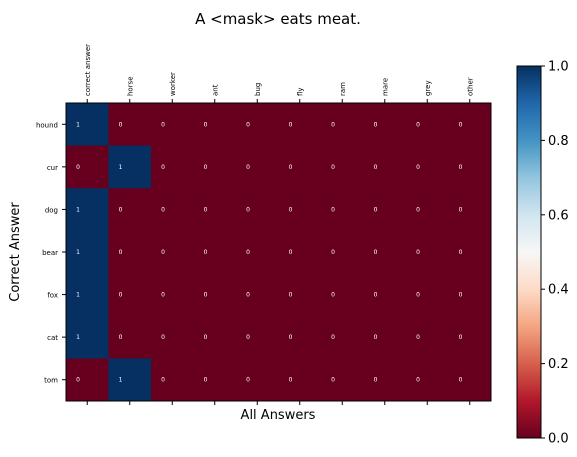  What do you see at coordinates (52, 338) in the screenshot?
I see `y-tick-label: cat` at bounding box center [52, 338].